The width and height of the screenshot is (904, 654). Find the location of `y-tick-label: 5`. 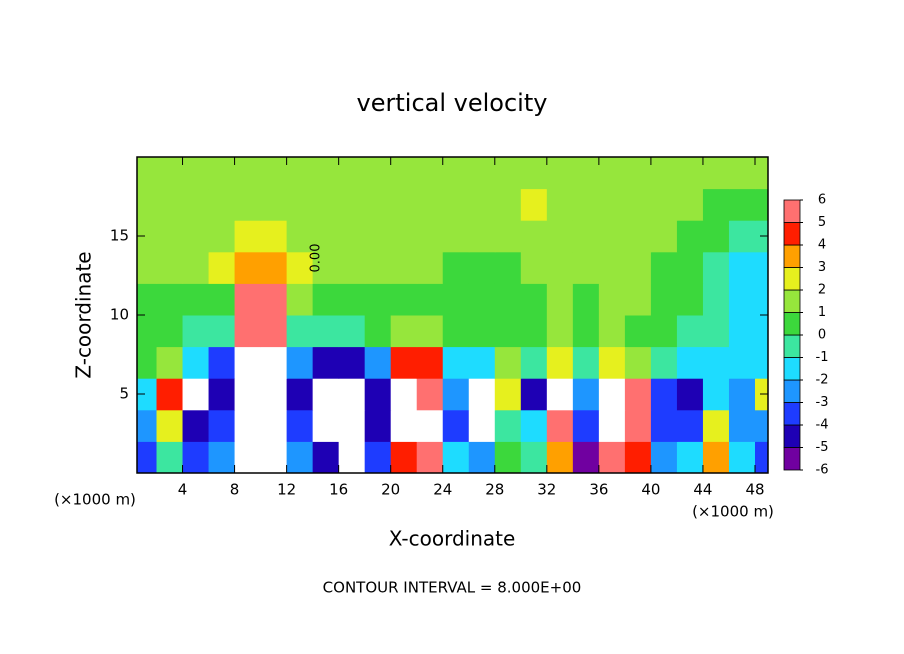

y-tick-label: 5 is located at coordinates (124, 394).